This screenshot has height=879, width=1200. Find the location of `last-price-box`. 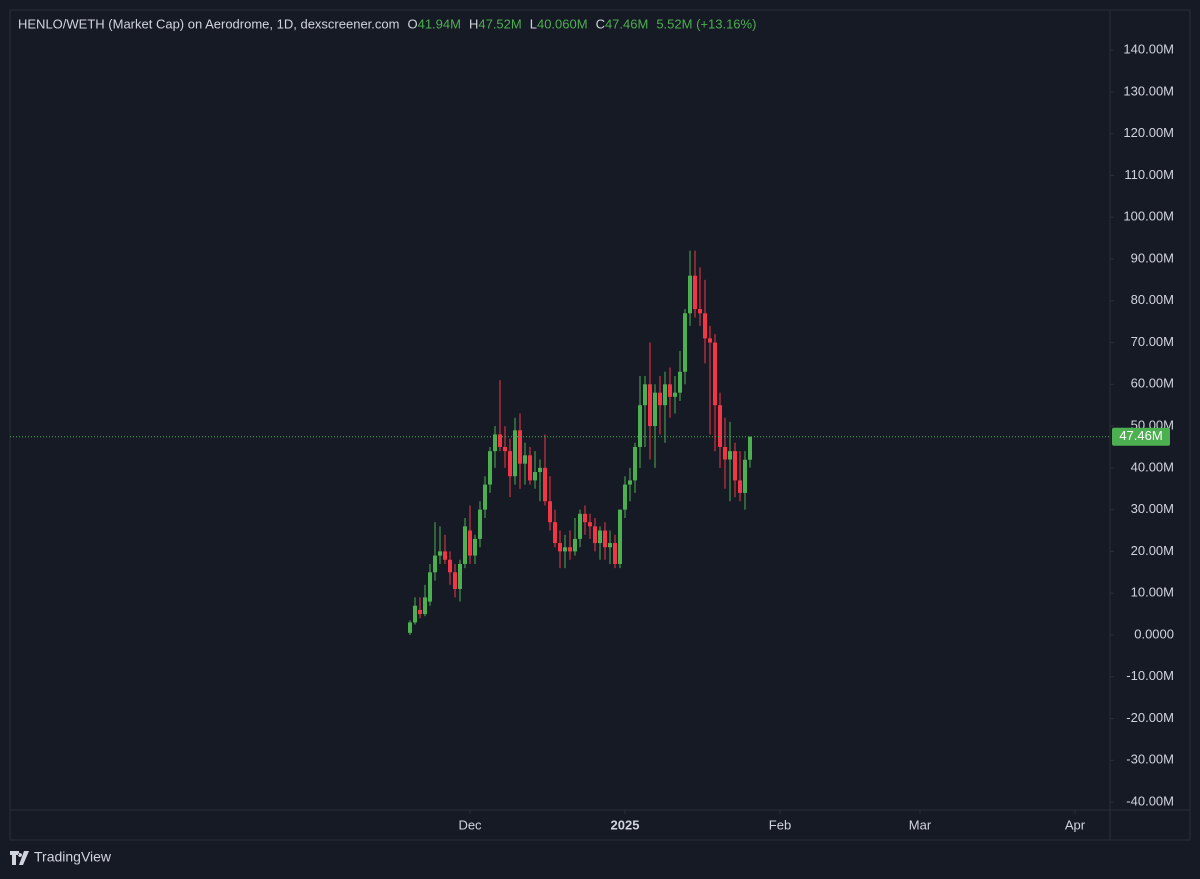

last-price-box is located at coordinates (1141, 436).